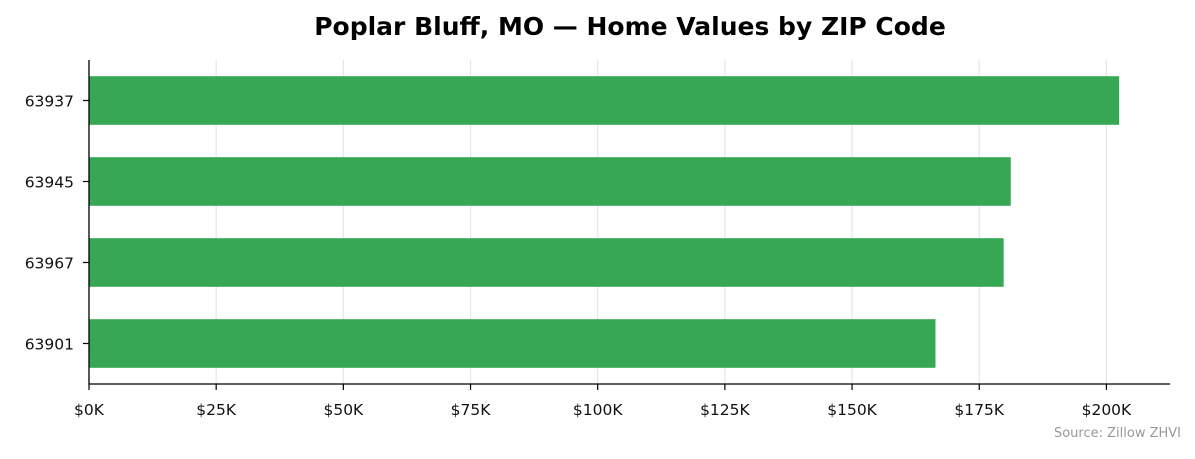  Describe the element at coordinates (49, 345) in the screenshot. I see `y-tick-label: 63901` at that location.